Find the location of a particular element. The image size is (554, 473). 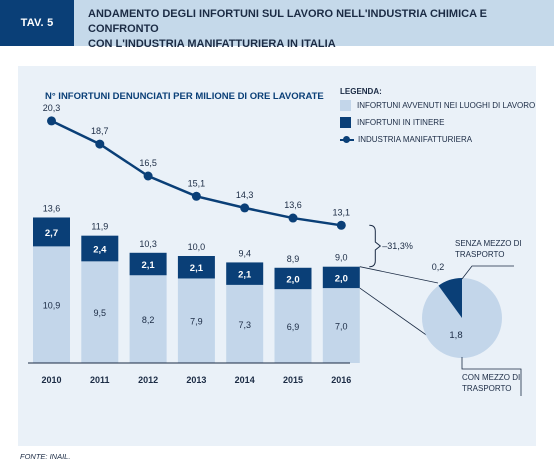

legend-line-marker-icon is located at coordinates (347, 139).